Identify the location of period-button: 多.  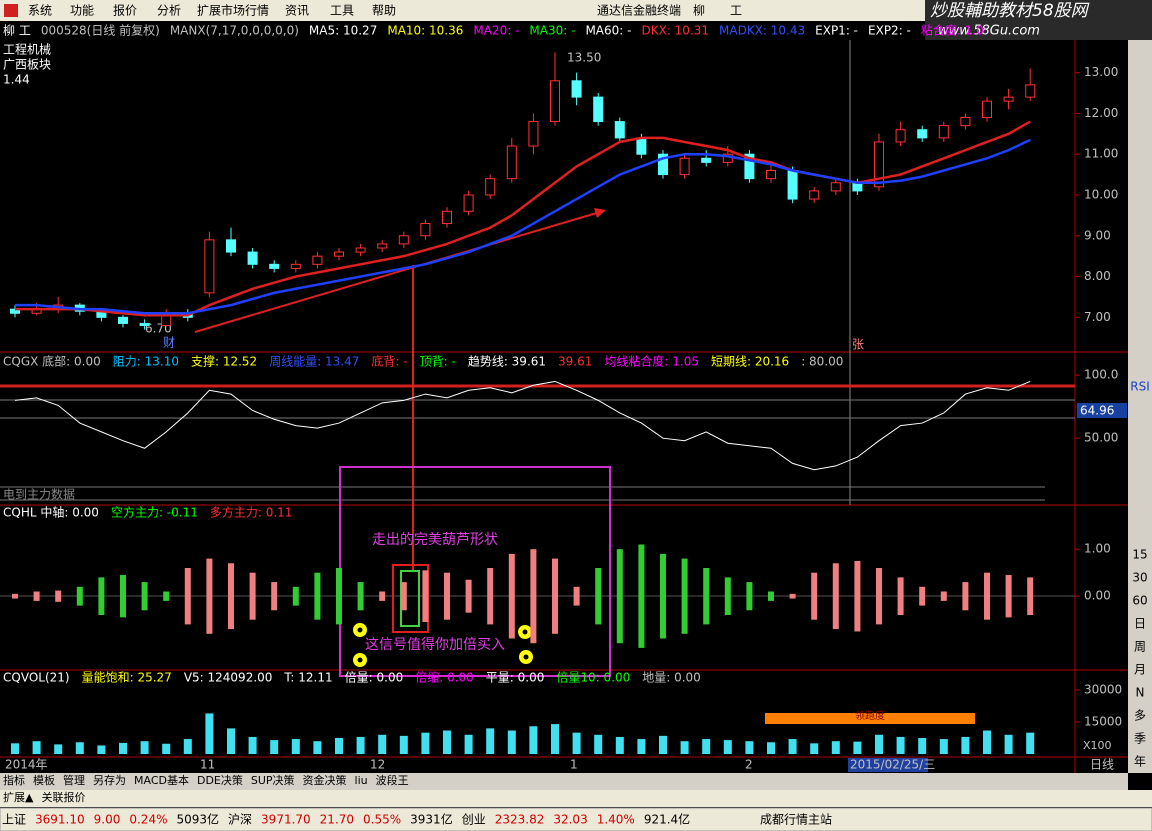
(1140, 716).